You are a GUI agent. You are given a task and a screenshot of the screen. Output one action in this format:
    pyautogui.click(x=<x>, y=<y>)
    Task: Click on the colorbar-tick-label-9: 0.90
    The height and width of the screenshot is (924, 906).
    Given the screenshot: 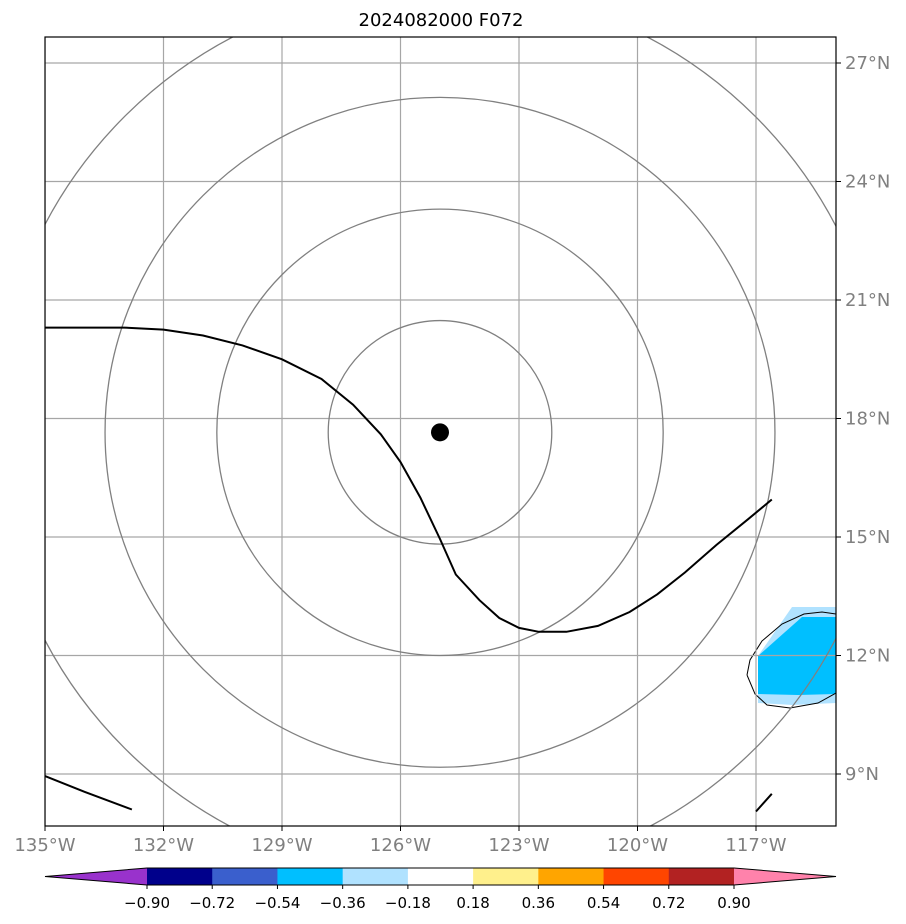 What is the action you would take?
    pyautogui.click(x=733, y=903)
    